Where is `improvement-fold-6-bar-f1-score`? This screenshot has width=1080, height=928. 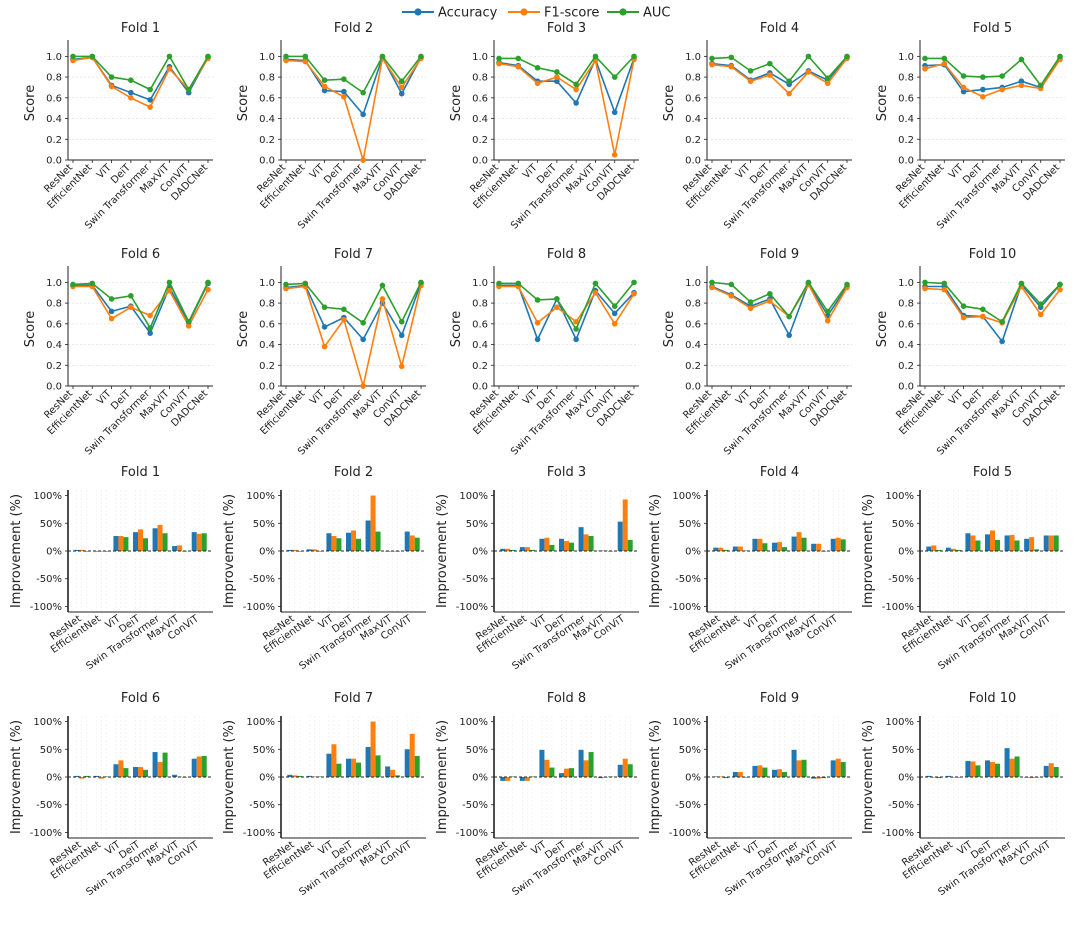
improvement-fold-6-bar-f1-score is located at coordinates (199, 766).